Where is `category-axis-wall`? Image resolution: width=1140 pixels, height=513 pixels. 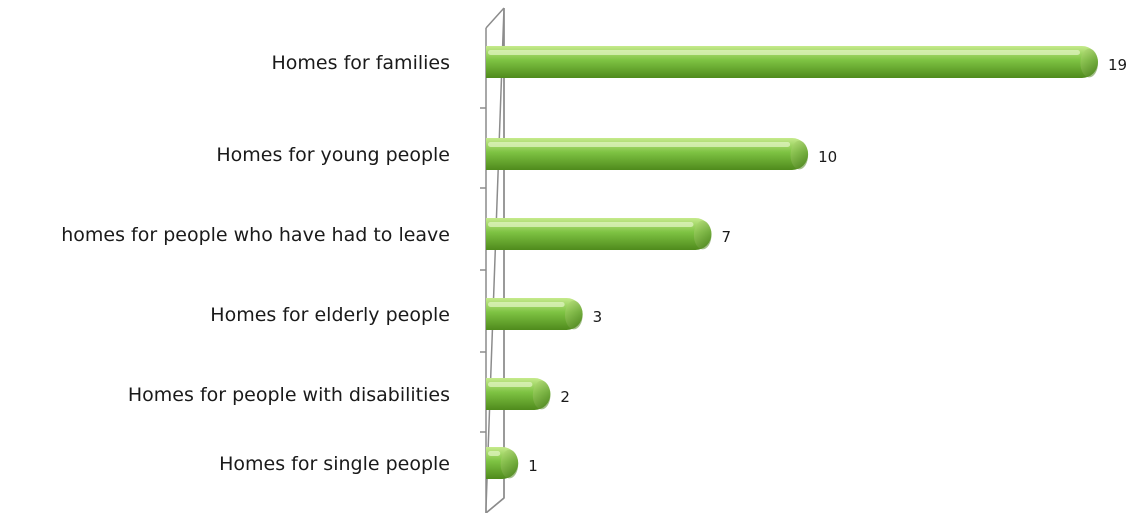
category-axis-wall is located at coordinates (495, 260).